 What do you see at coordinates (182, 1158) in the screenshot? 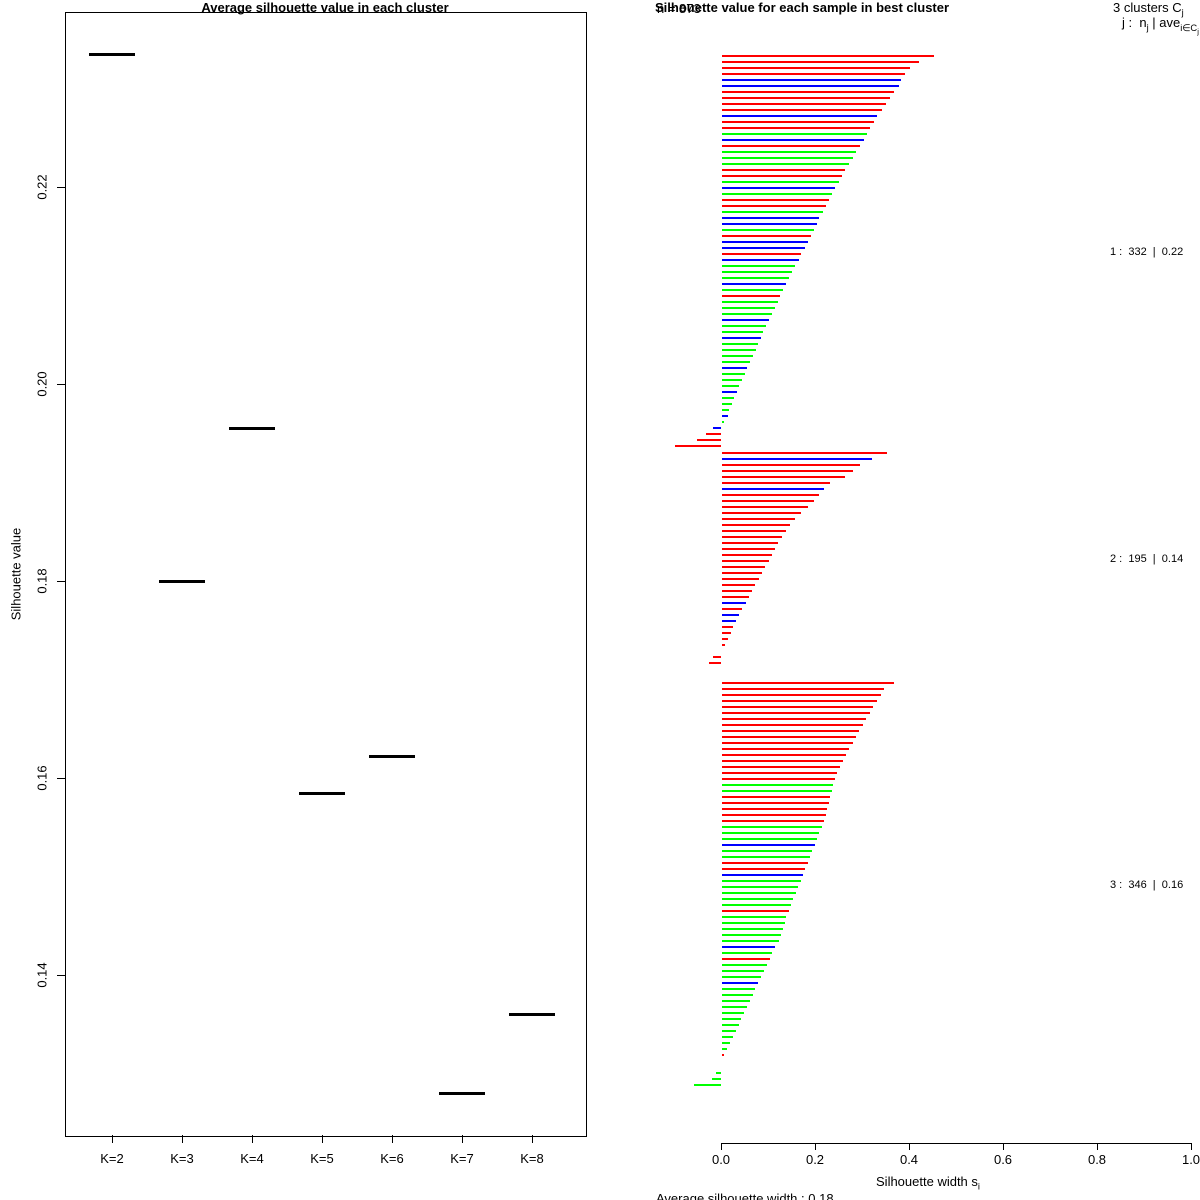
I see `x-axis-tick-label: K=3` at bounding box center [182, 1158].